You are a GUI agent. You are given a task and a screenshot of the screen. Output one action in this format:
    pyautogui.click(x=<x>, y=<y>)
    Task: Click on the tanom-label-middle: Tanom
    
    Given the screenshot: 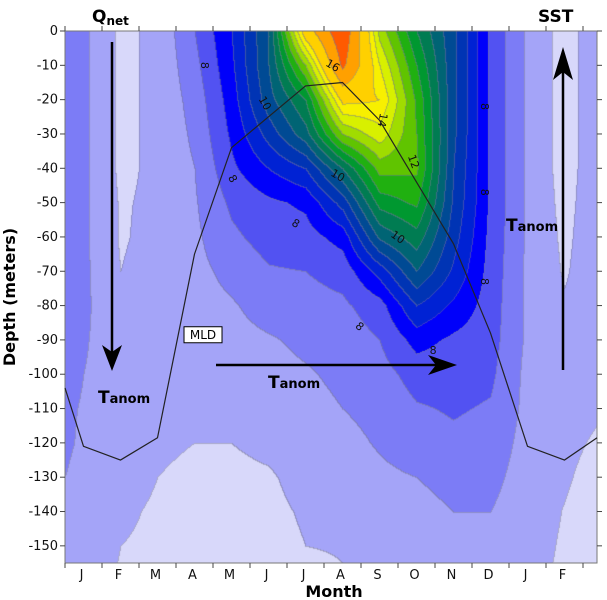 What is the action you would take?
    pyautogui.click(x=294, y=383)
    